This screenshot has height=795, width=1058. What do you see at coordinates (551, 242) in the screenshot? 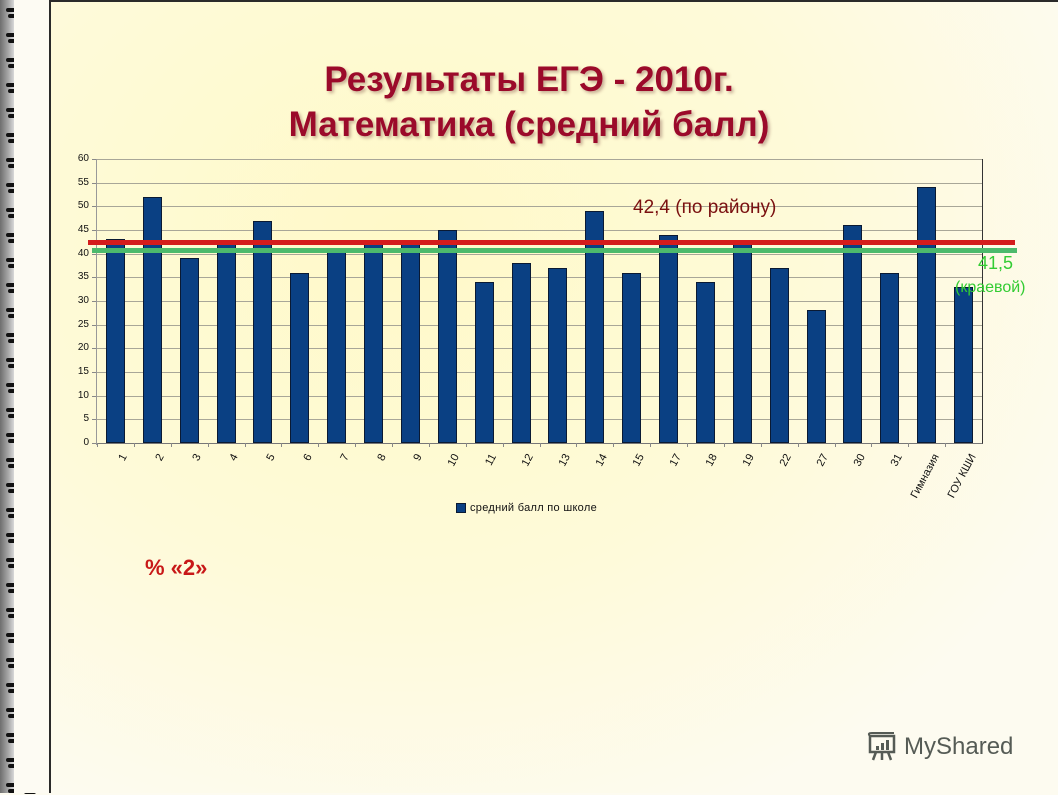
I see `district-average-line` at bounding box center [551, 242].